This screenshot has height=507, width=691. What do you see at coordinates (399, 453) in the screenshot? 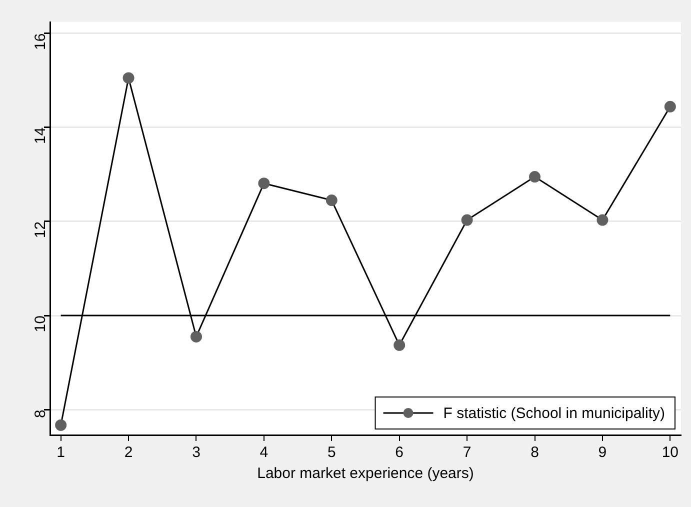
I see `x-tick-label: 6` at bounding box center [399, 453].